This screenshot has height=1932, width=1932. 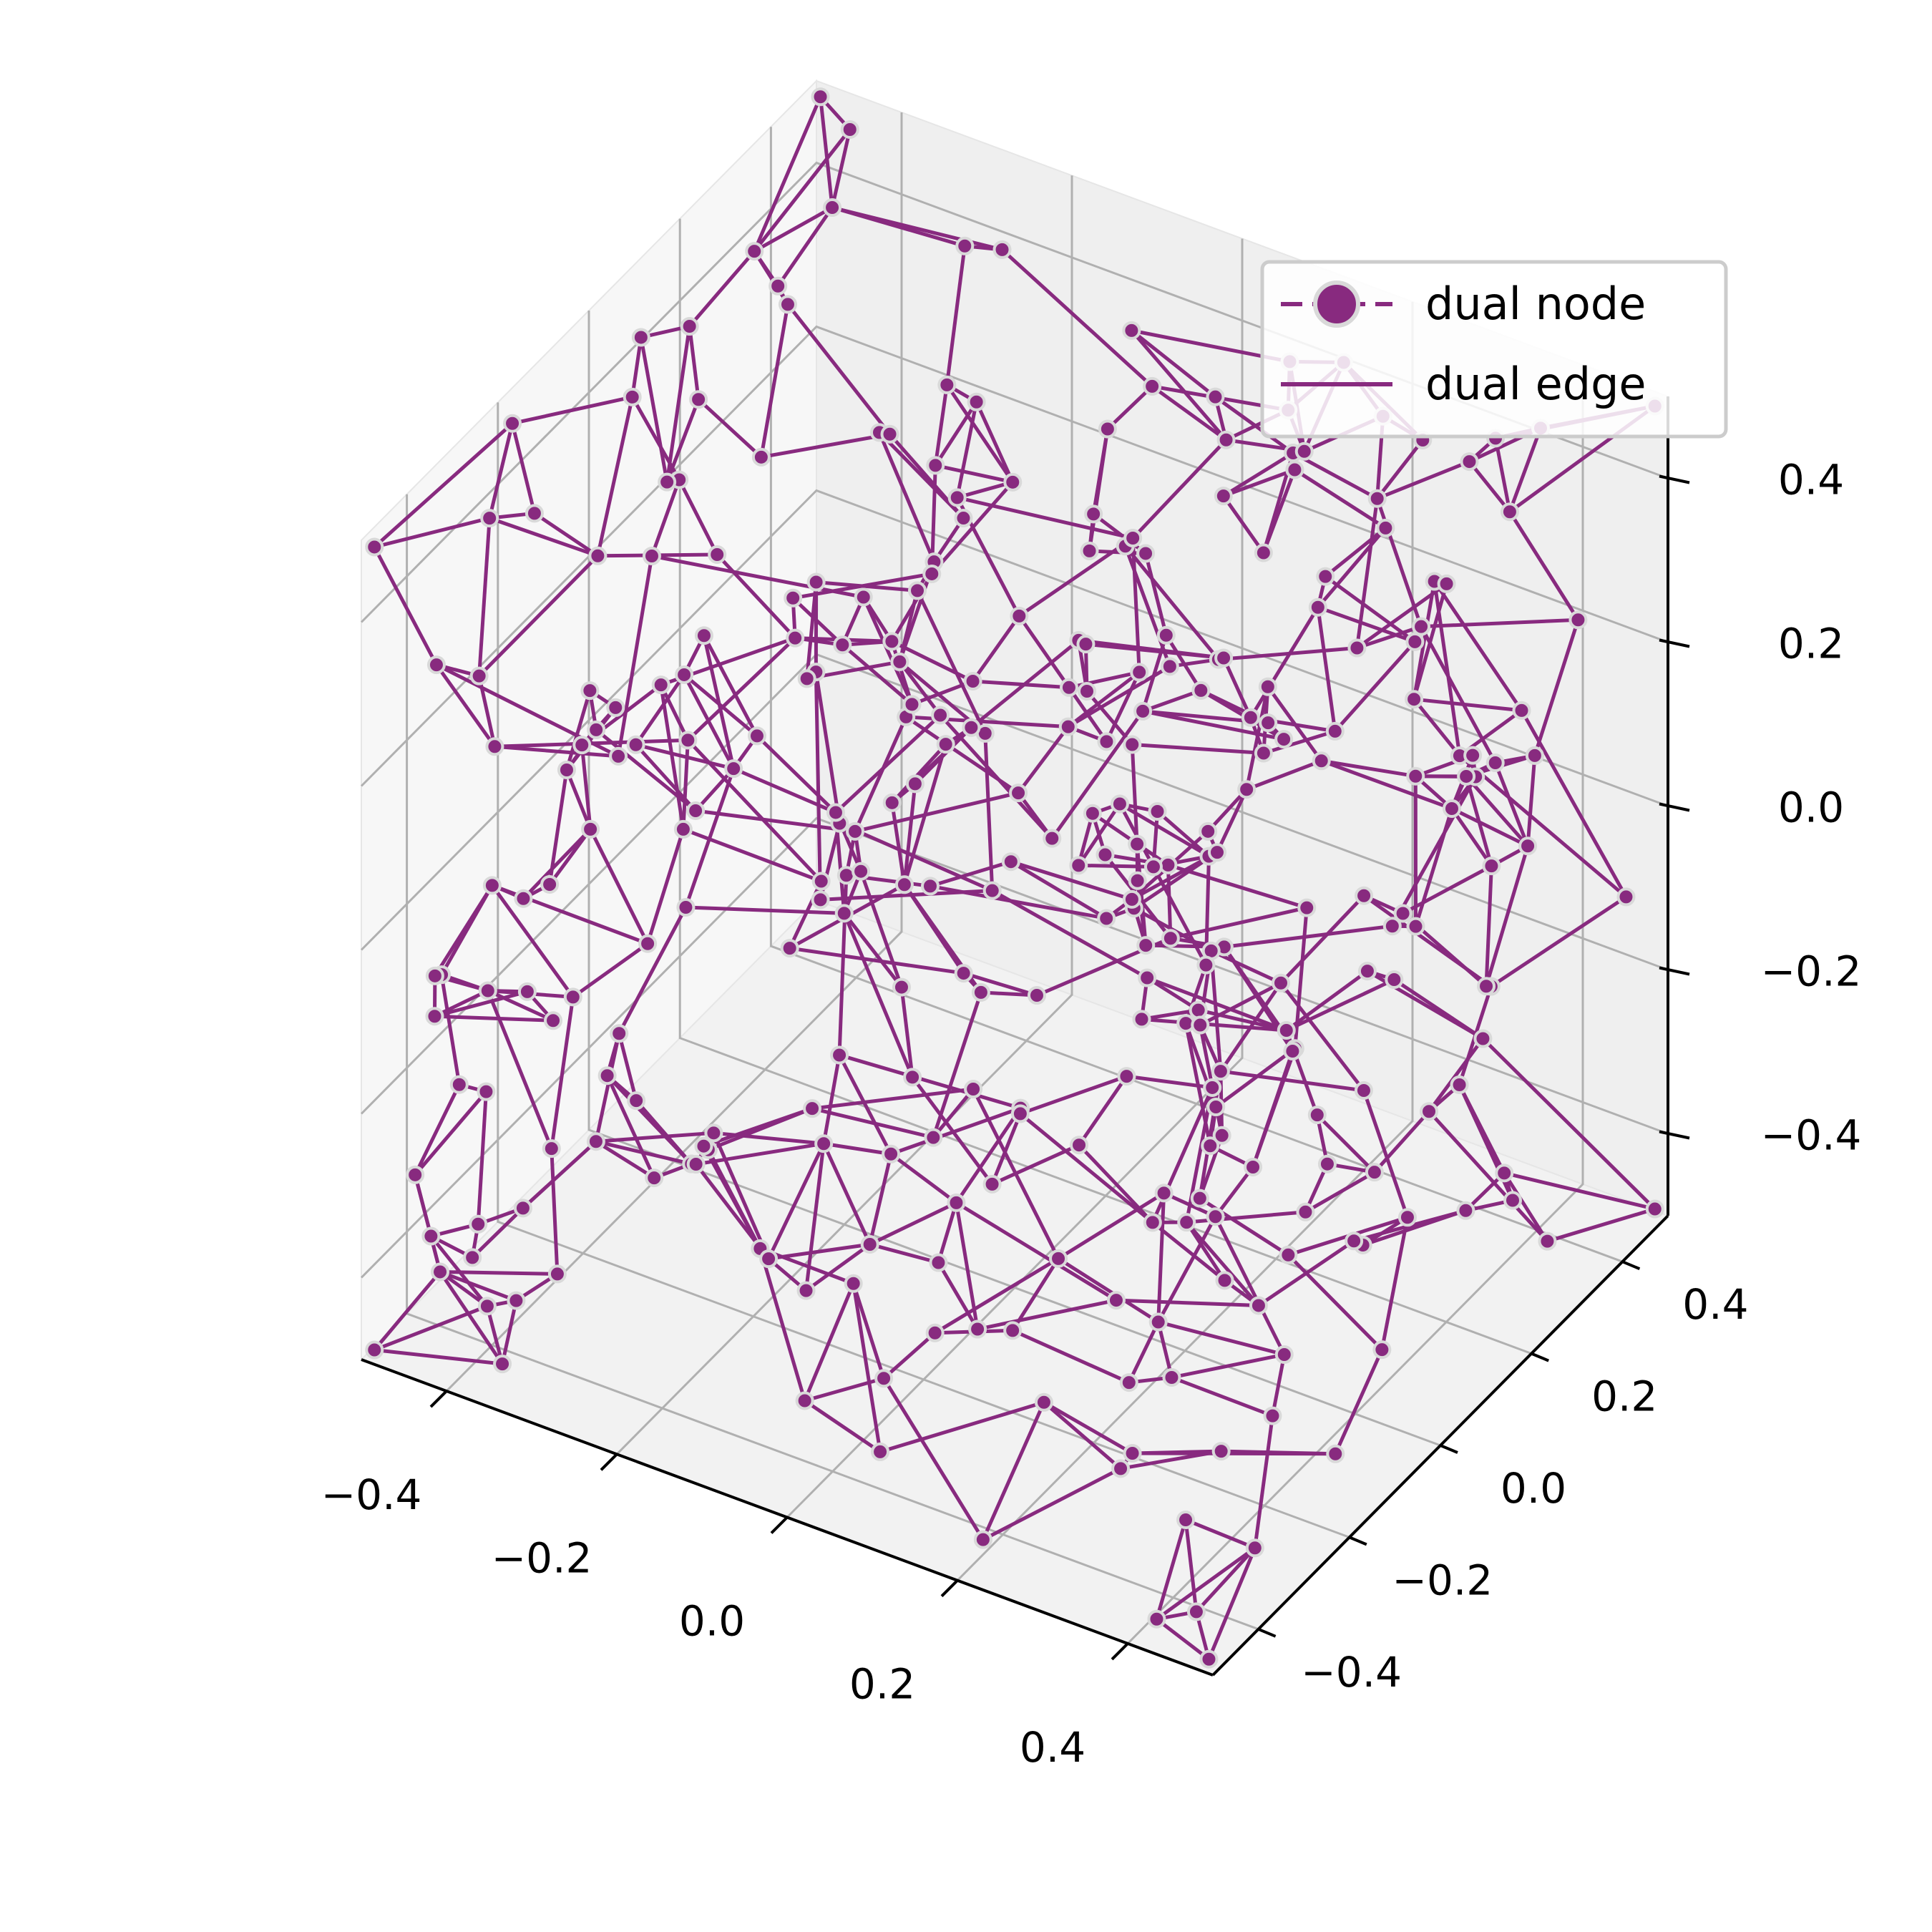 What do you see at coordinates (725, 1581) in the screenshot?
I see `x-axis-ticks: −0.4 −0.2 0.0 0.2 0.4` at bounding box center [725, 1581].